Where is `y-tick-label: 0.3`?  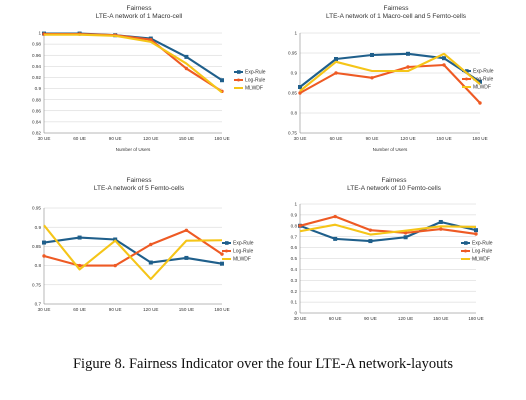 y-tick-label: 0.3 is located at coordinates (294, 280).